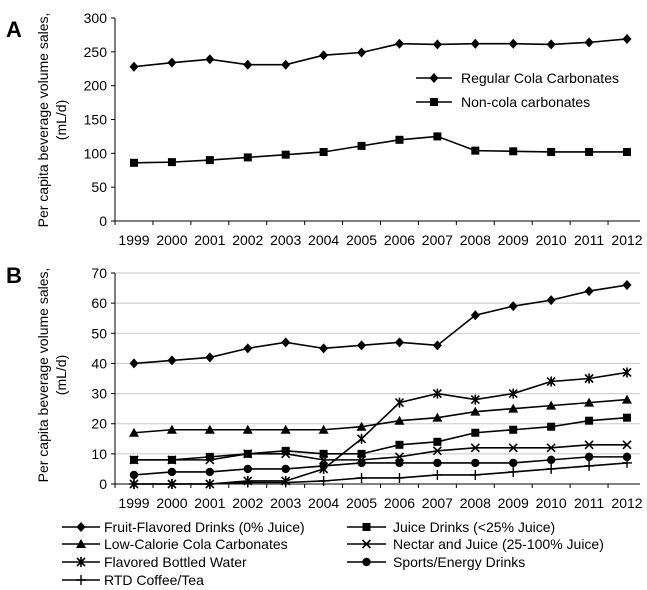 This screenshot has height=590, width=647. Describe the element at coordinates (626, 503) in the screenshot. I see `b-xtick-label-13: 2012` at that location.